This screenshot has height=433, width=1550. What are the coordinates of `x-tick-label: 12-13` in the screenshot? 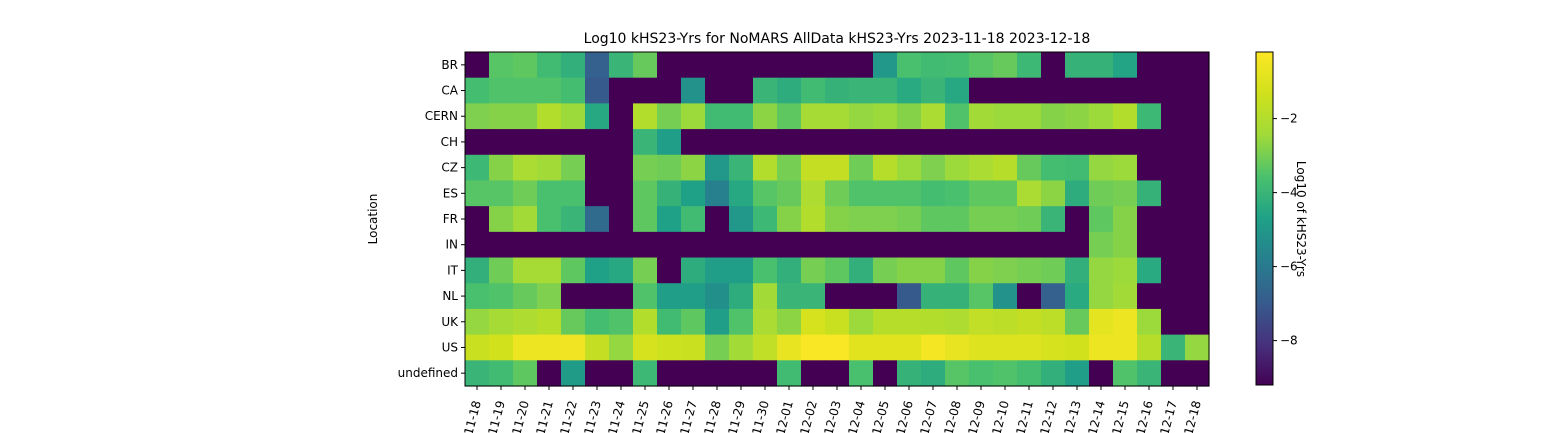 It's located at (1072, 416).